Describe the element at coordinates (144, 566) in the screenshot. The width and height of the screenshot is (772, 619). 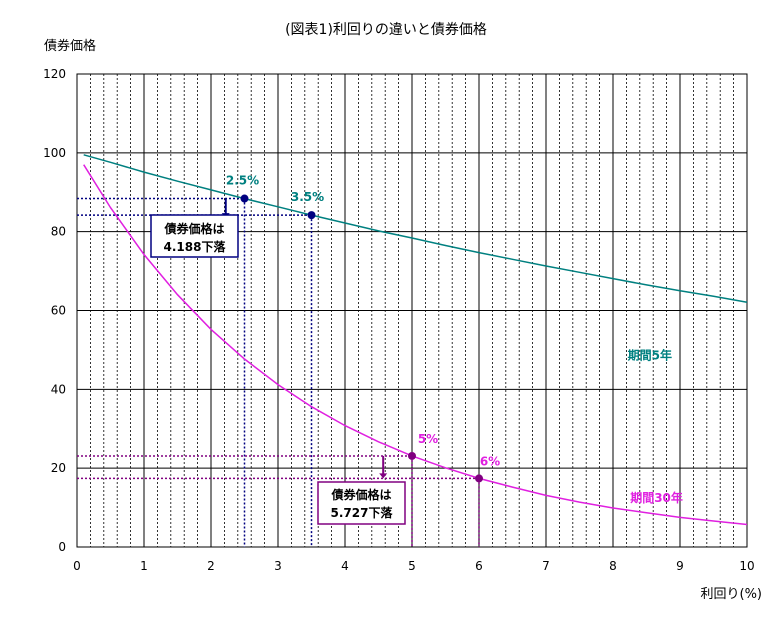
I see `x-tick-label: 1` at that location.